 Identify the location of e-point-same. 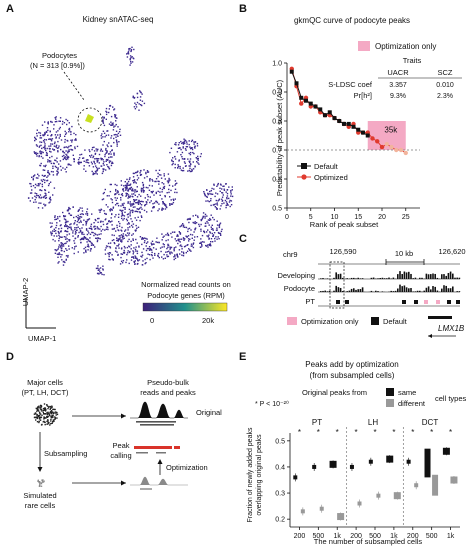
(370, 461).